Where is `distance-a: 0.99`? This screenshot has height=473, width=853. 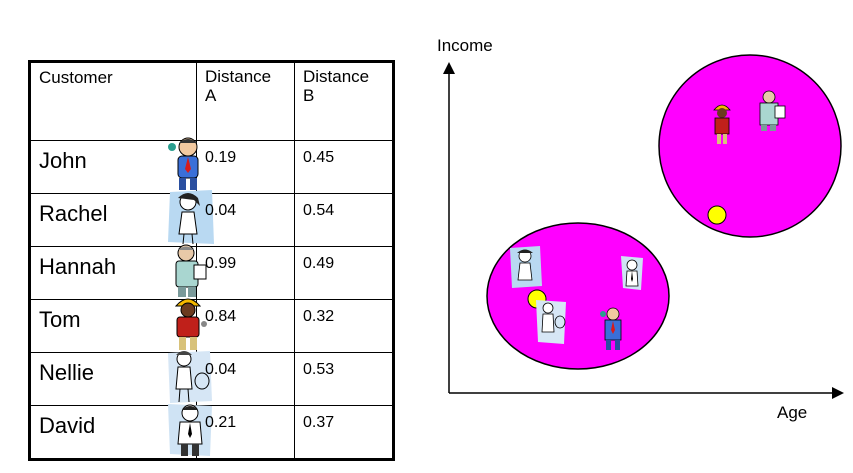 distance-a: 0.99 is located at coordinates (245, 273).